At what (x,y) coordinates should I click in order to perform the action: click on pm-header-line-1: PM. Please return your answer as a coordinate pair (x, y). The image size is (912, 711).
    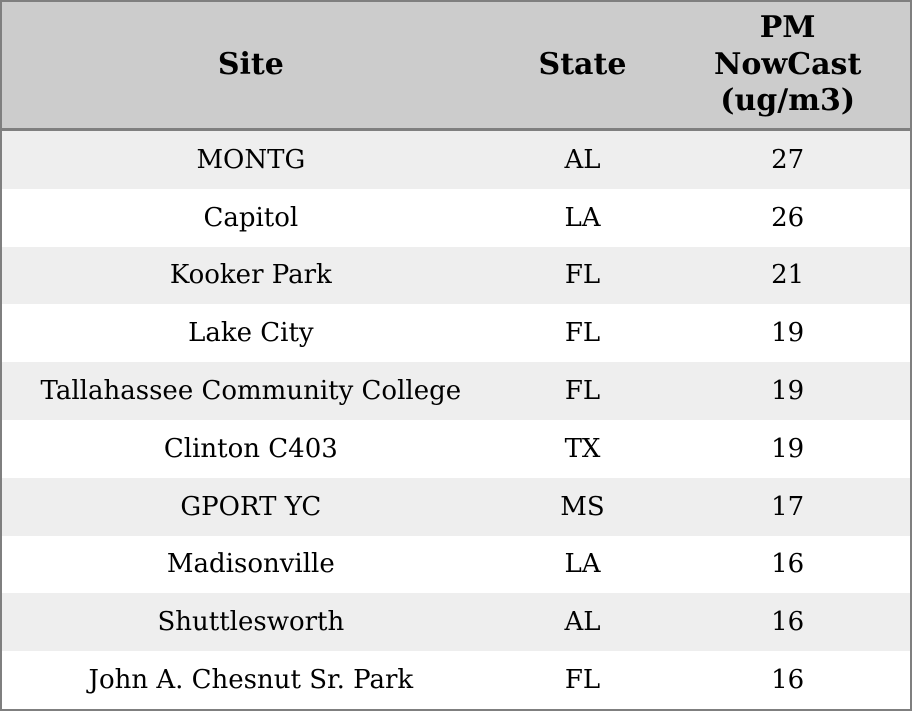
    Looking at the image, I should click on (787, 27).